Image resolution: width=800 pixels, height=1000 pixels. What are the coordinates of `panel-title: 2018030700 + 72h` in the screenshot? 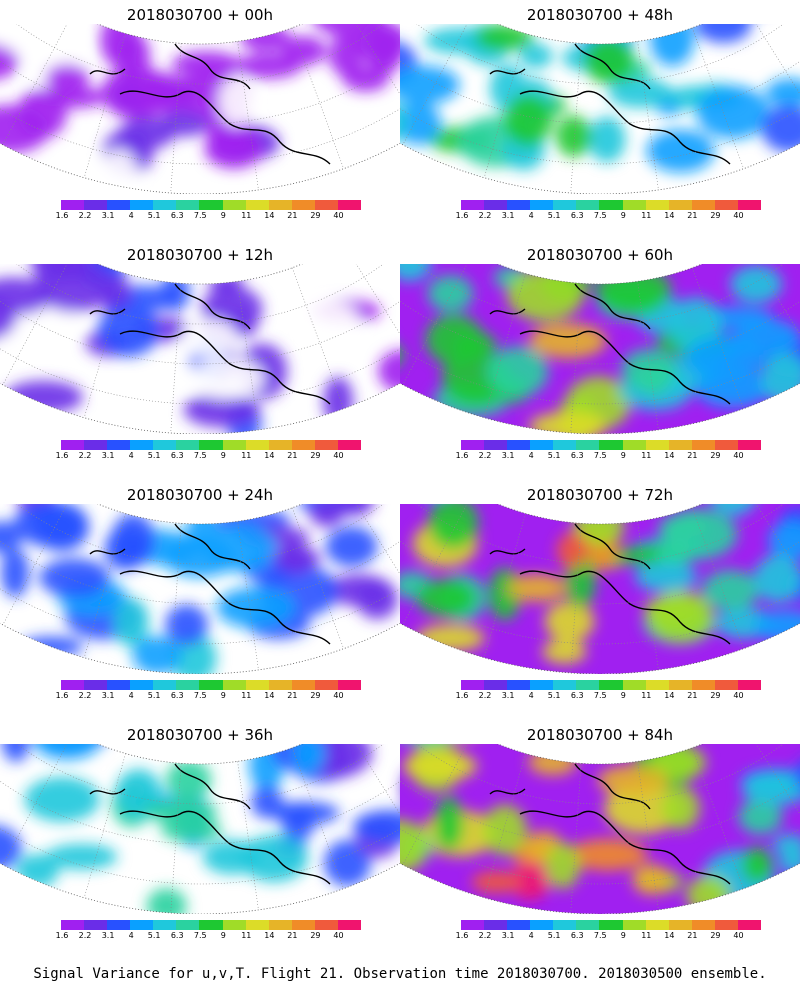 It's located at (600, 495).